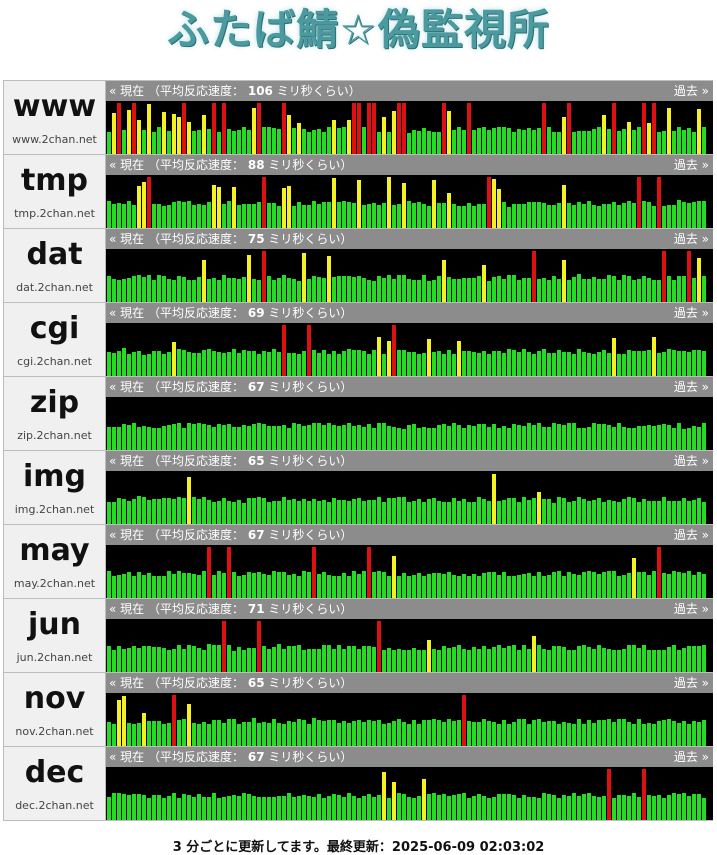  What do you see at coordinates (685, 91) in the screenshot?
I see `past-label: 過去` at bounding box center [685, 91].